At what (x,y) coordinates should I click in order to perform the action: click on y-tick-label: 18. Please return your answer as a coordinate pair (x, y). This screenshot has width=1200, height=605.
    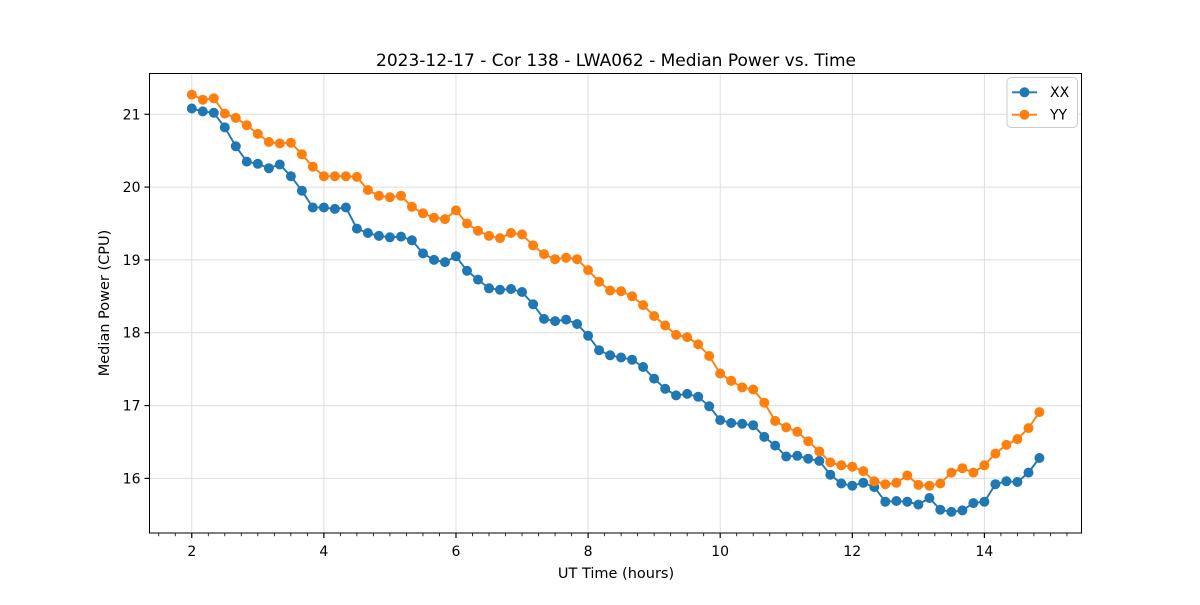
    Looking at the image, I should click on (132, 334).